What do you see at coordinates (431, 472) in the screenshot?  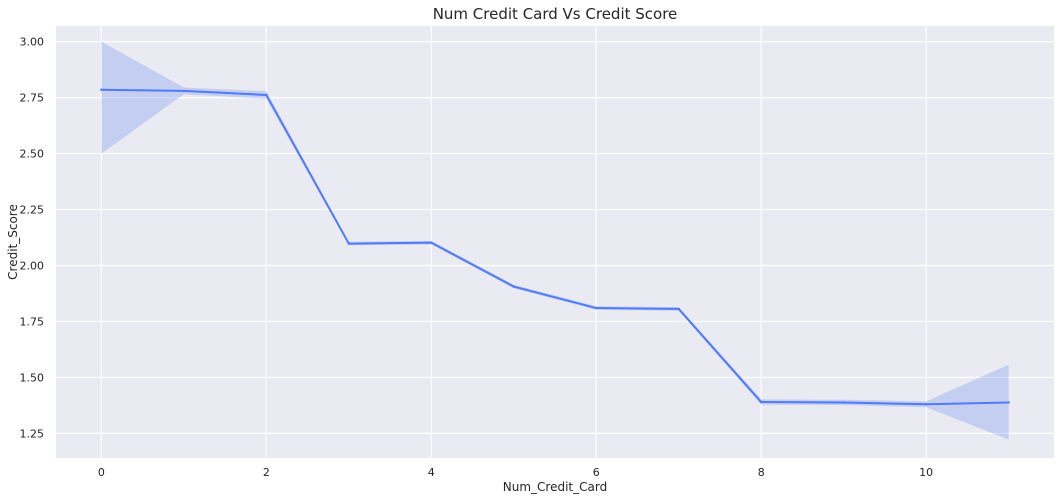 I see `x-tick-label: 4` at bounding box center [431, 472].